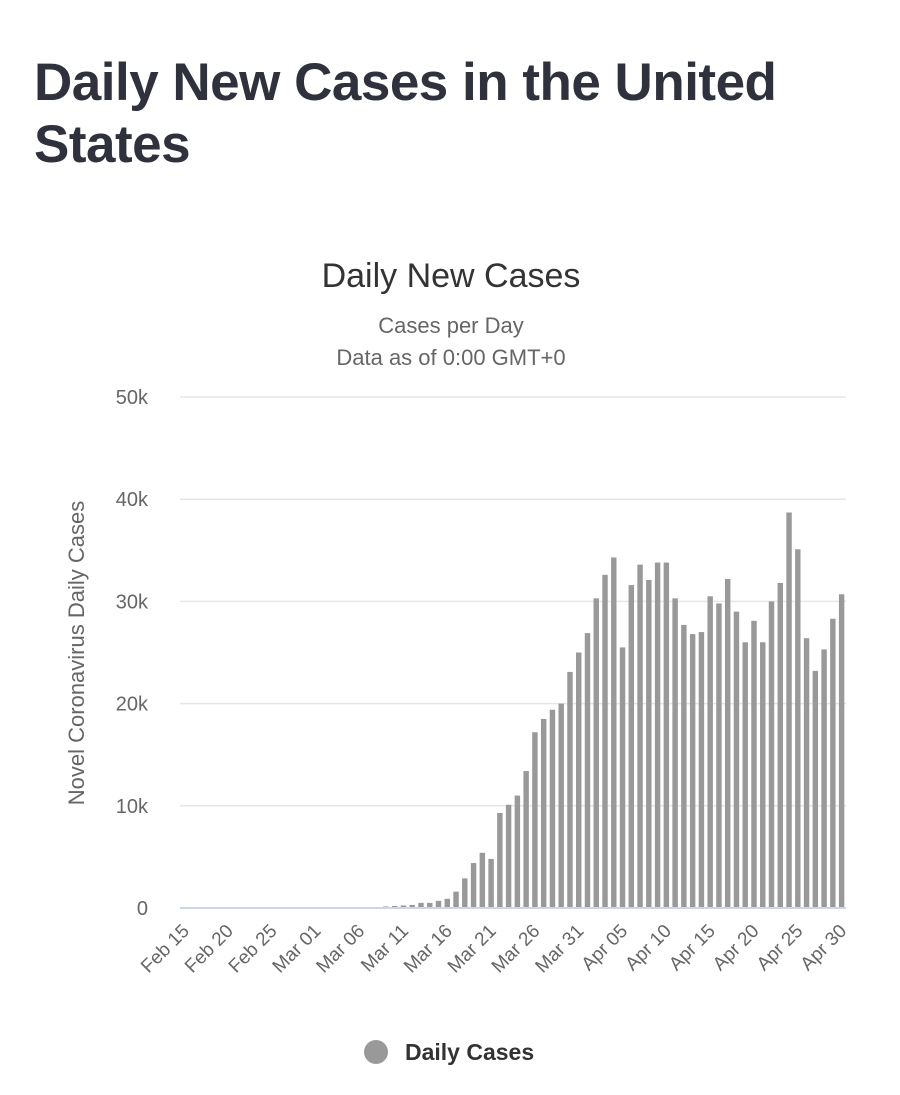  I want to click on x-tick-label: Apr 30, so click(824, 948).